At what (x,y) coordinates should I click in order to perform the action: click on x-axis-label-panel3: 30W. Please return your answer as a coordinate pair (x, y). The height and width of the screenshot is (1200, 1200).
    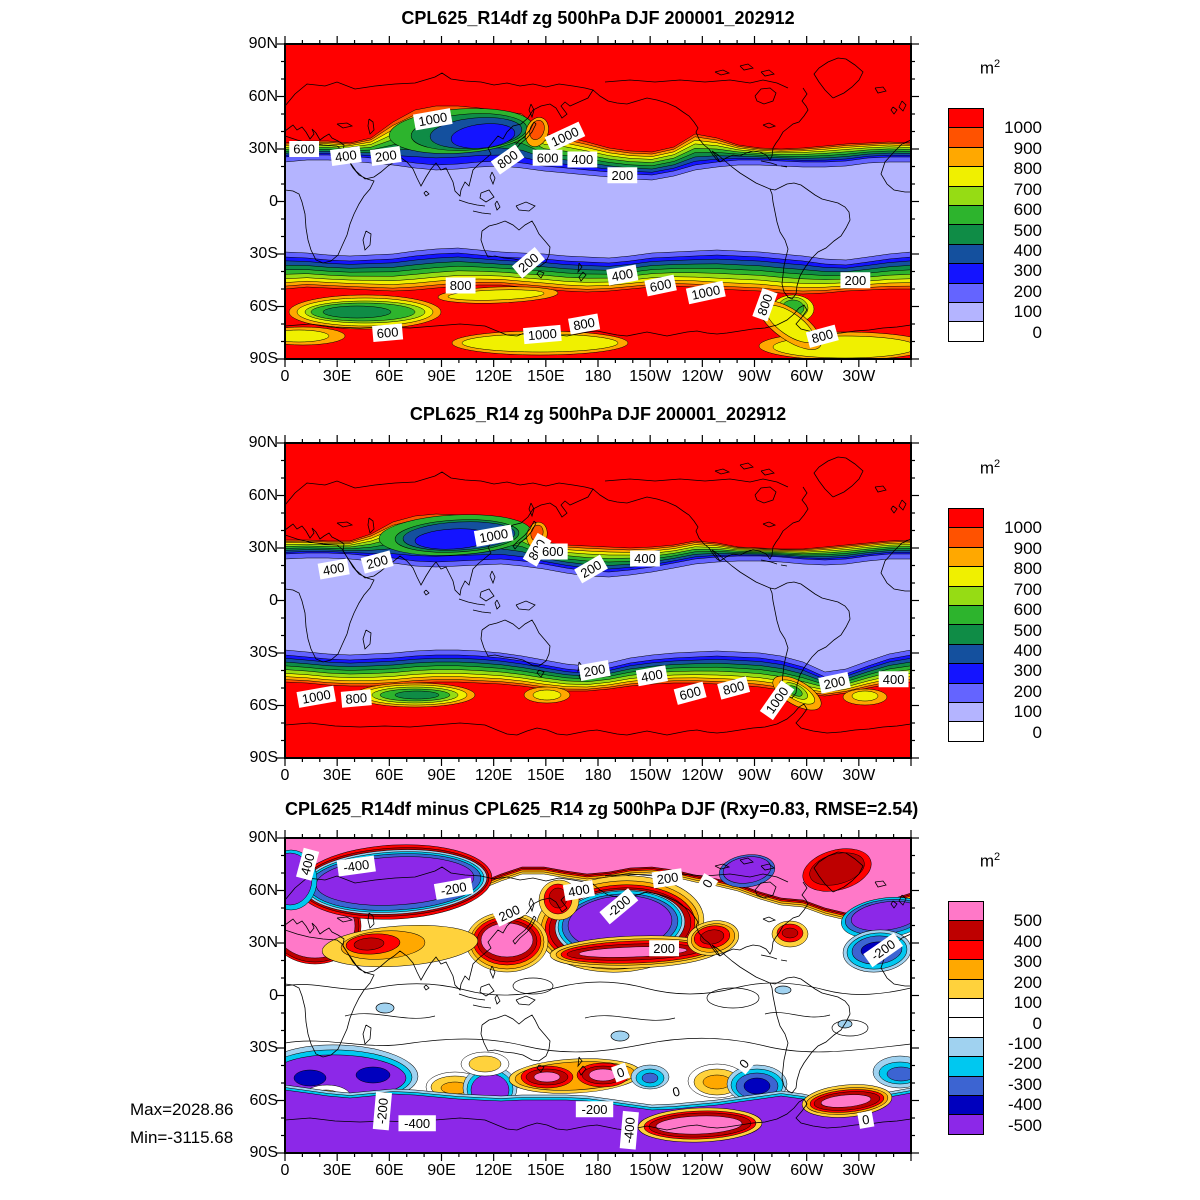
    Looking at the image, I should click on (859, 1170).